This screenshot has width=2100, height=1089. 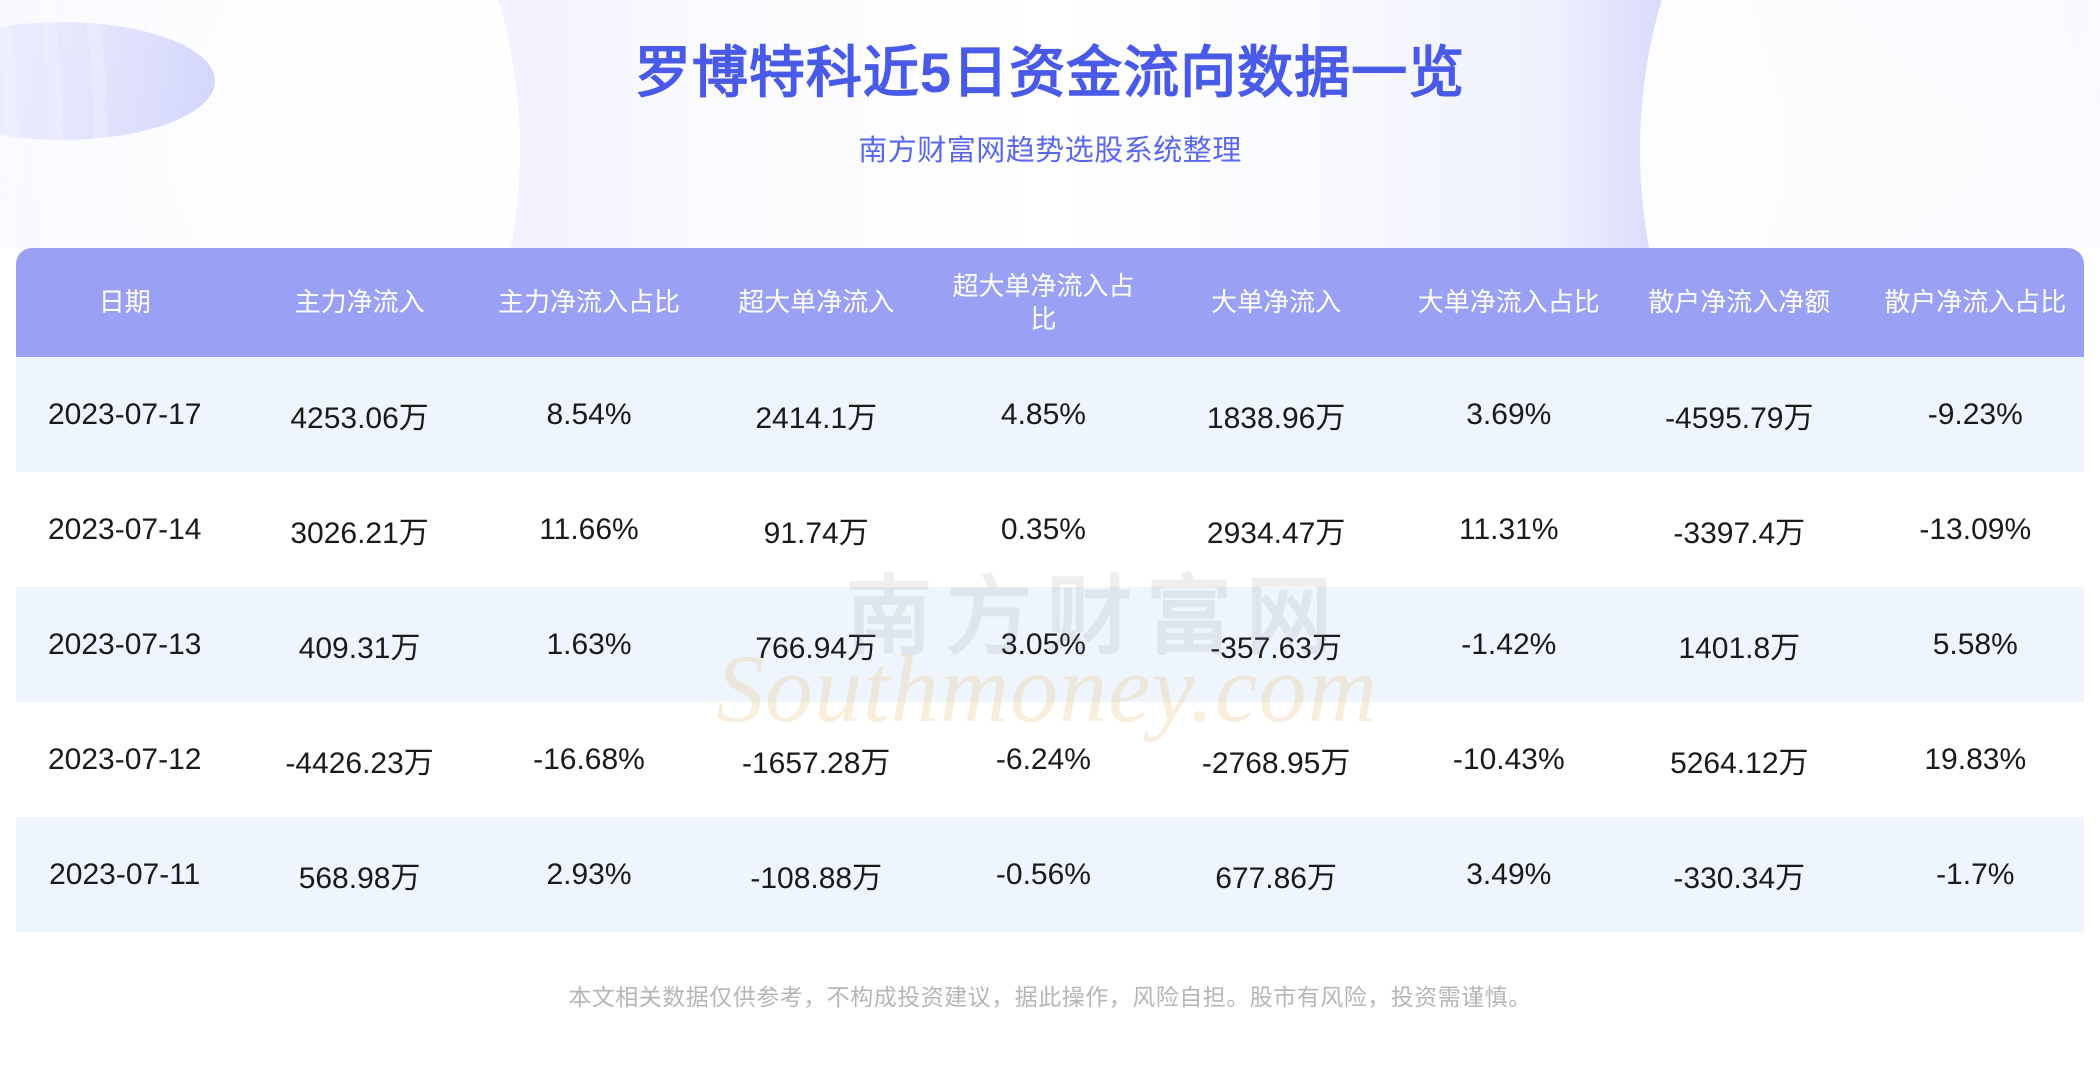 I want to click on cell-large-net-inflow-pct: 11.31%, so click(x=1509, y=529).